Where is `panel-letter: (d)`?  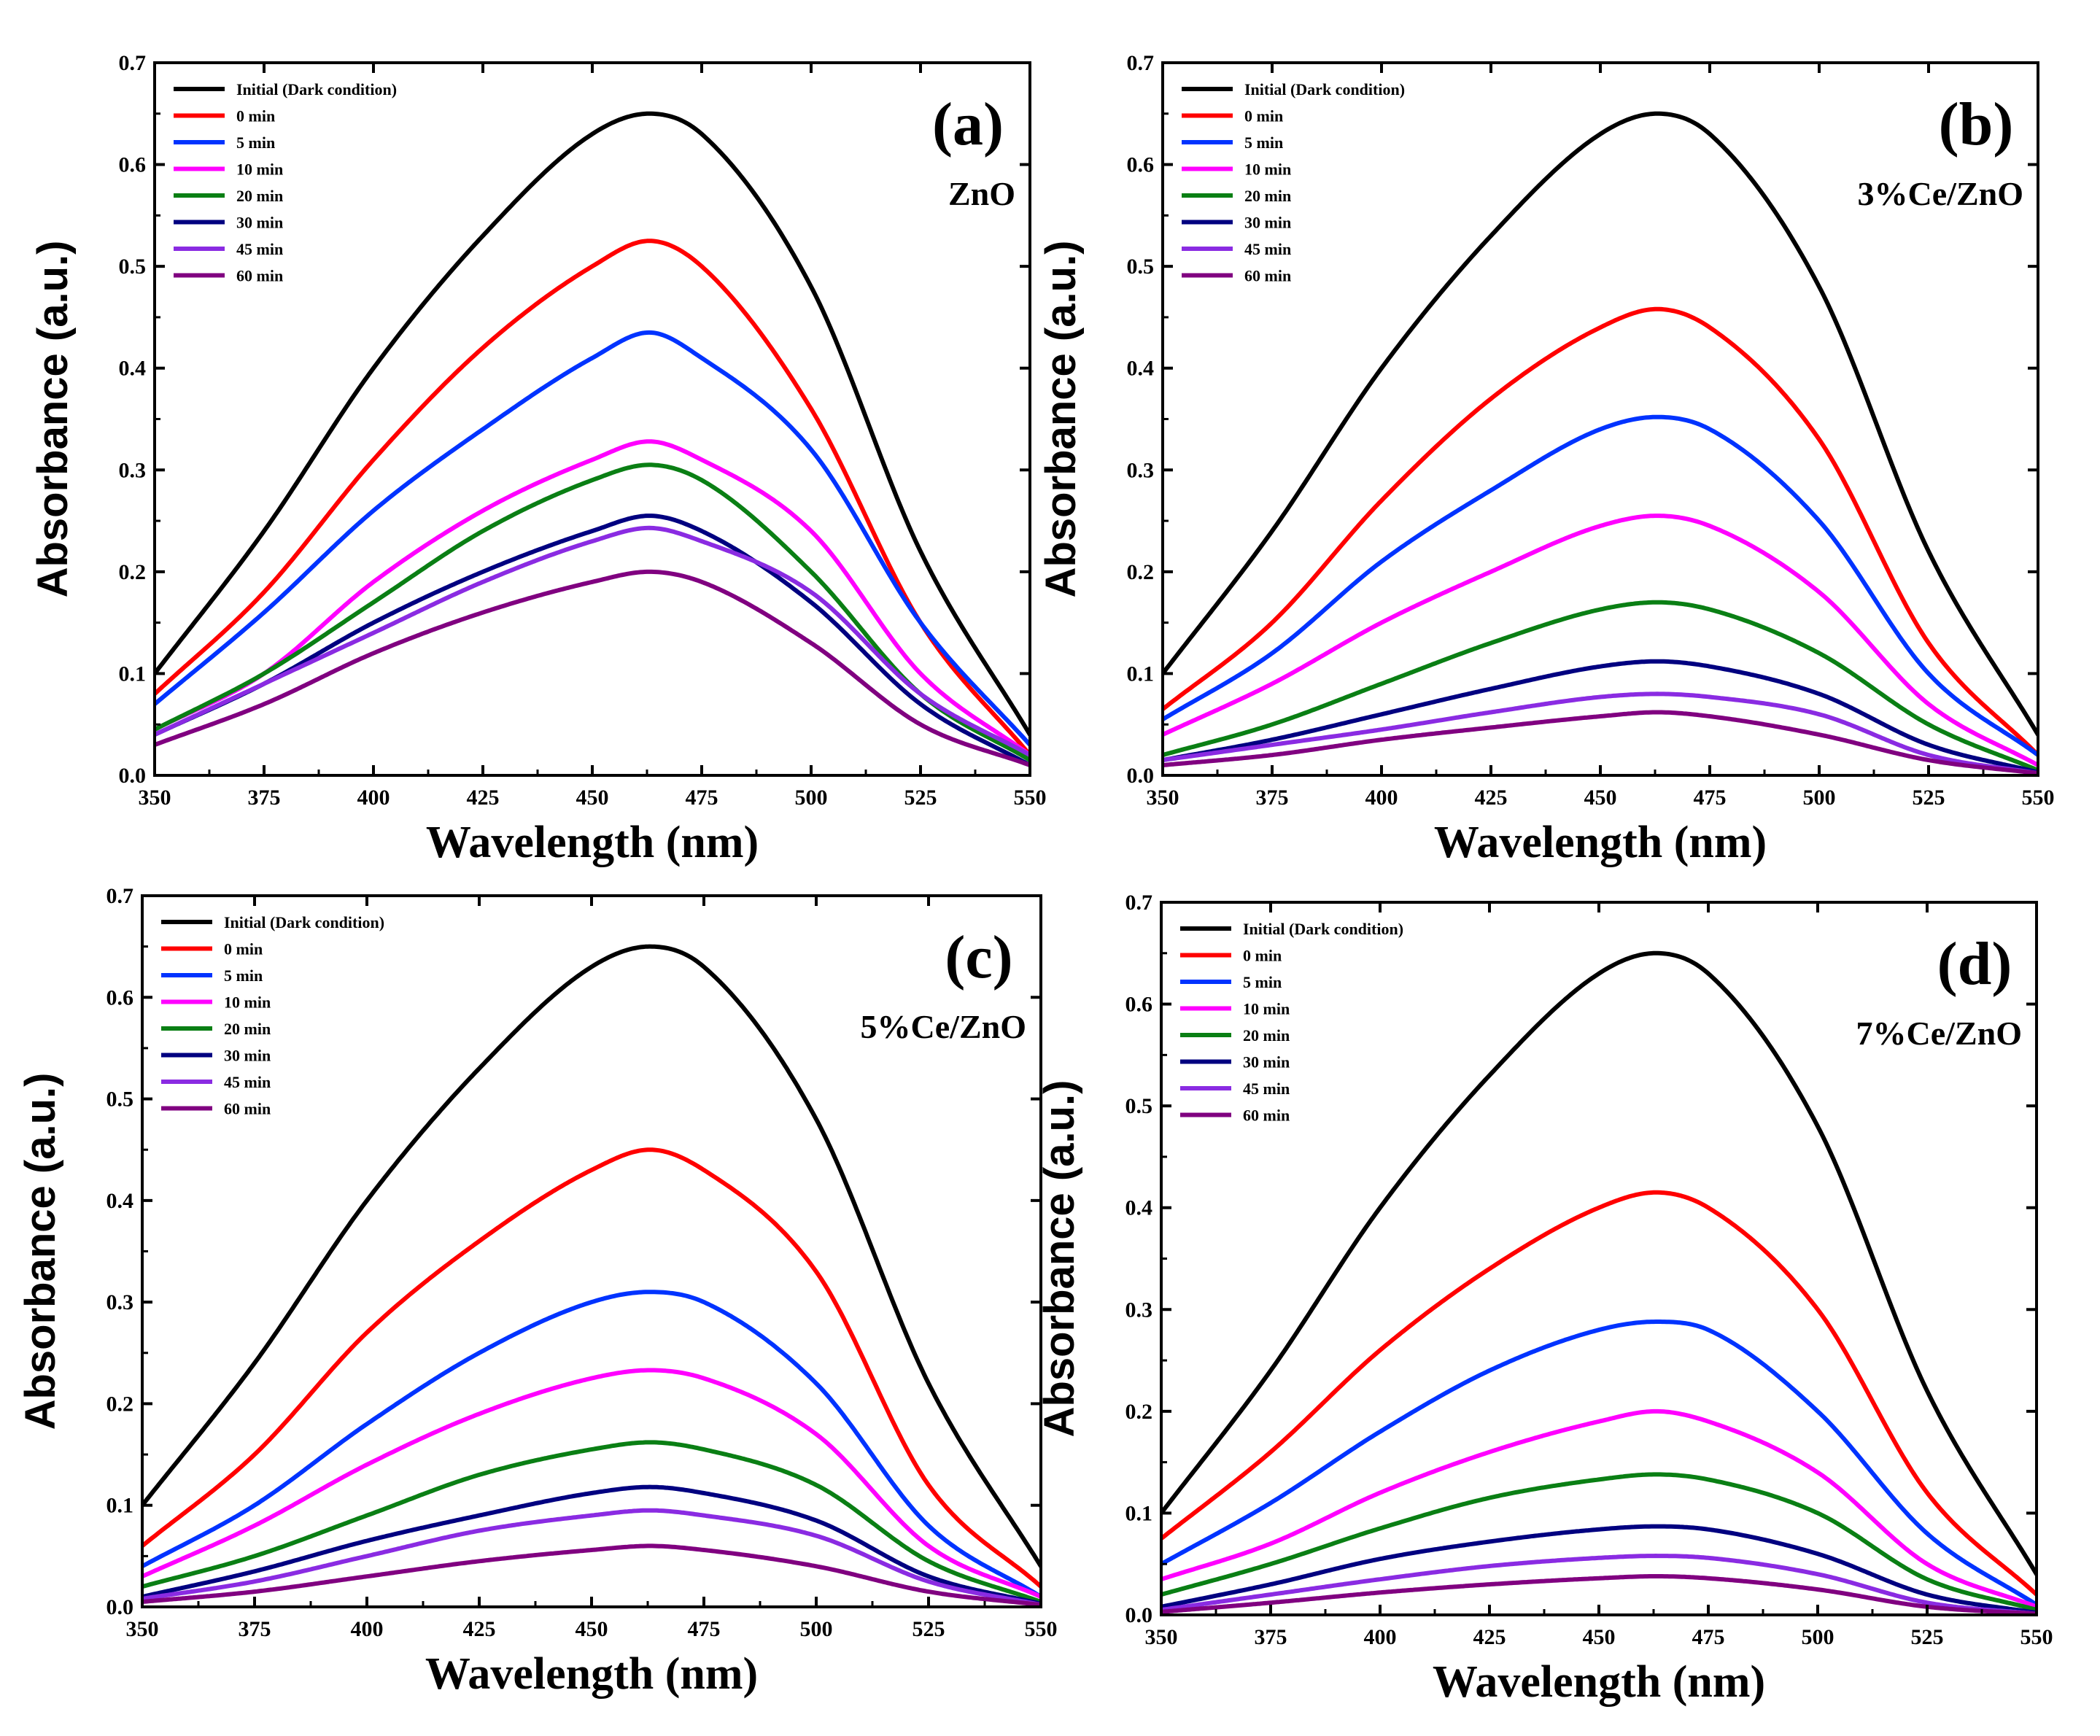
panel-letter: (d) is located at coordinates (1974, 964).